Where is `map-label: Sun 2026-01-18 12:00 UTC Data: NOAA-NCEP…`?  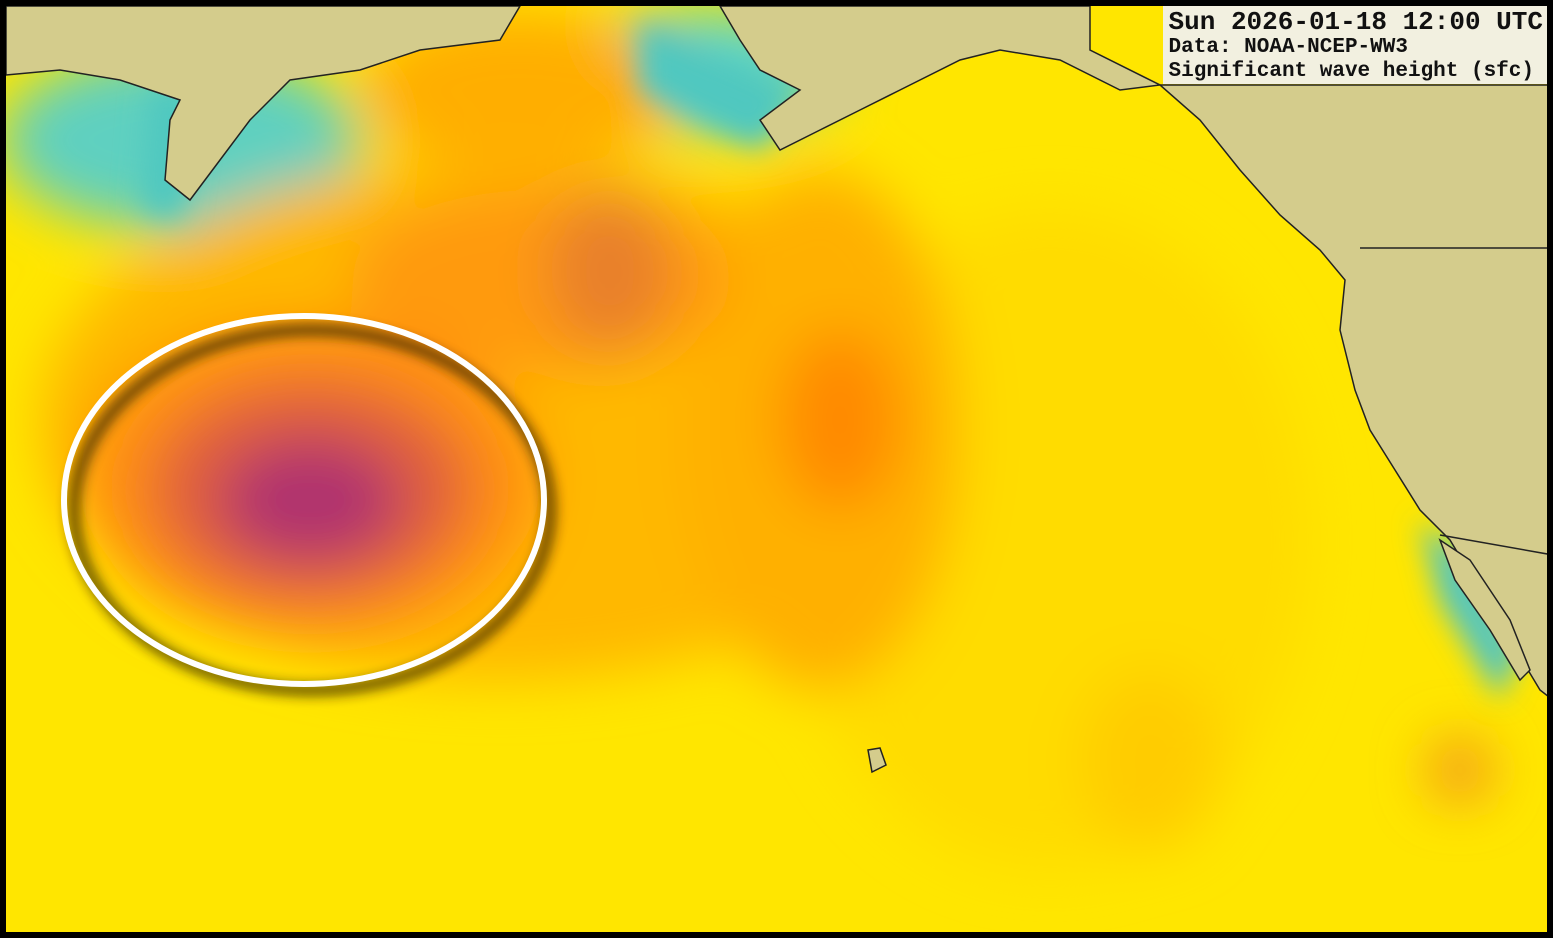
map-label: Sun 2026-01-18 12:00 UTC Data: NOAA-NCEP… is located at coordinates (1354, 45).